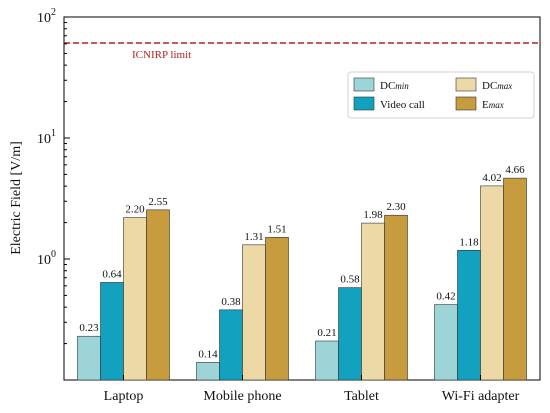 The height and width of the screenshot is (413, 550). Describe the element at coordinates (394, 86) in the screenshot. I see `legend-label: DCmin` at that location.